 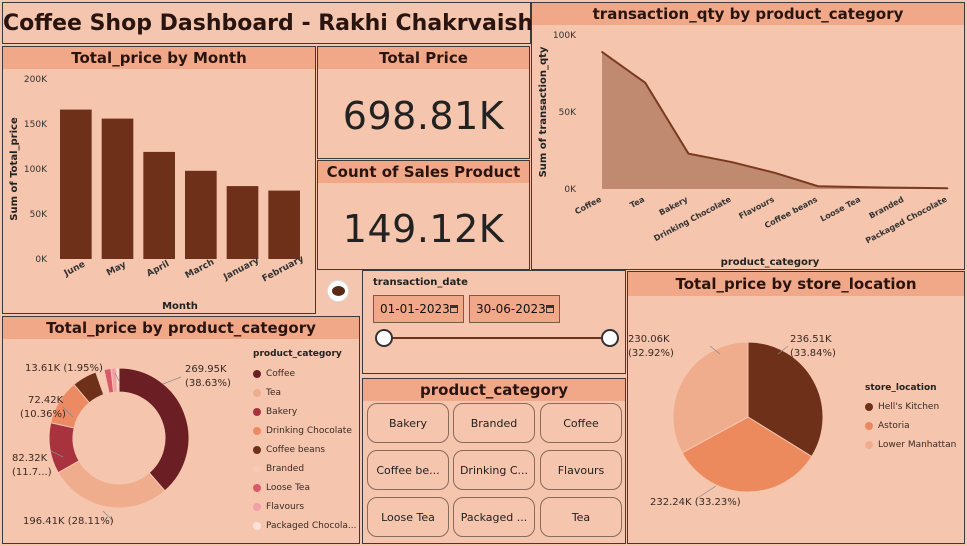 I want to click on dashboard-title-panel: Coffee Shop Dashboard - Rakhi Chakrvaish, so click(x=268, y=23).